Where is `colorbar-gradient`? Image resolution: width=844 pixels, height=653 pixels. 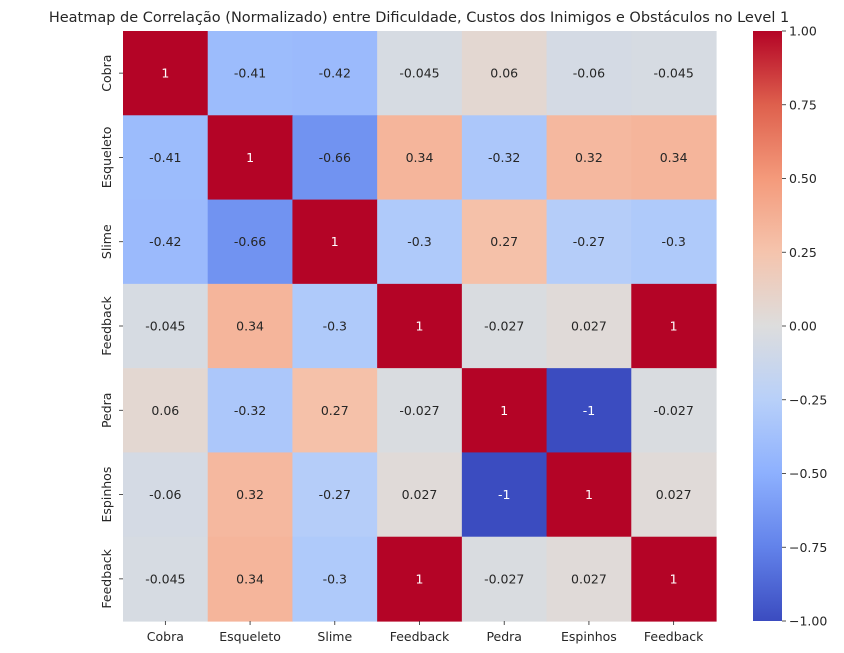
colorbar-gradient is located at coordinates (767, 326).